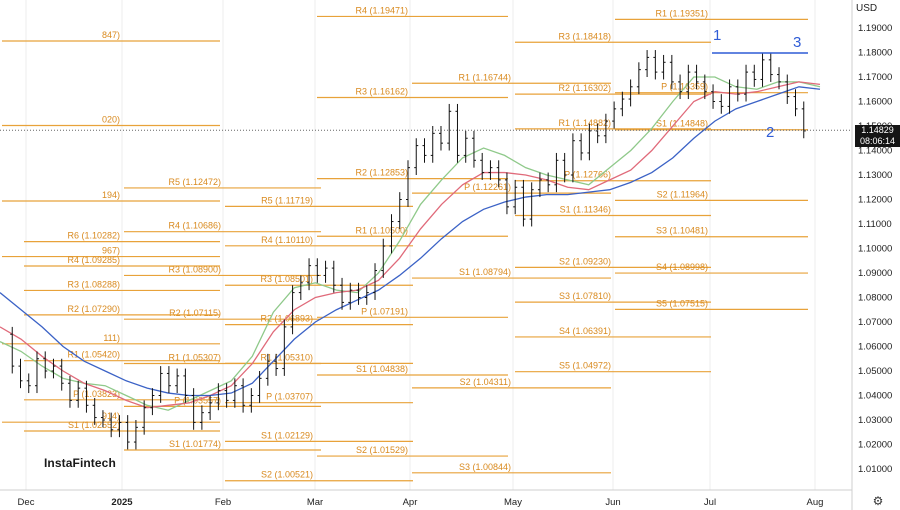 Image resolution: width=900 pixels, height=510 pixels. Describe the element at coordinates (287, 240) in the screenshot. I see `pivot-label: R4 (1.10110)` at that location.